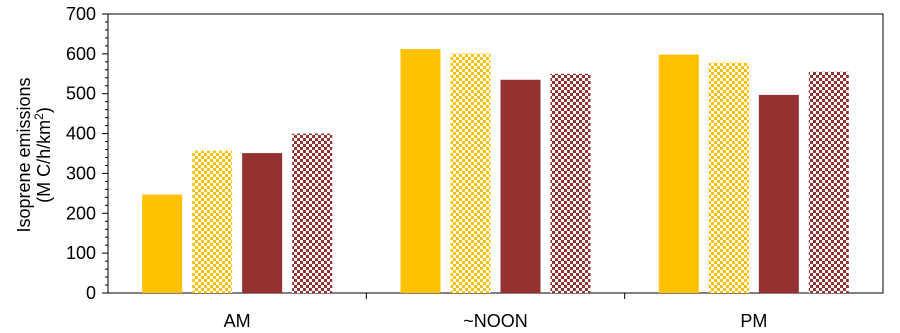 Image resolution: width=900 pixels, height=333 pixels. Describe the element at coordinates (81, 54) in the screenshot. I see `y-tick-label: 600` at that location.